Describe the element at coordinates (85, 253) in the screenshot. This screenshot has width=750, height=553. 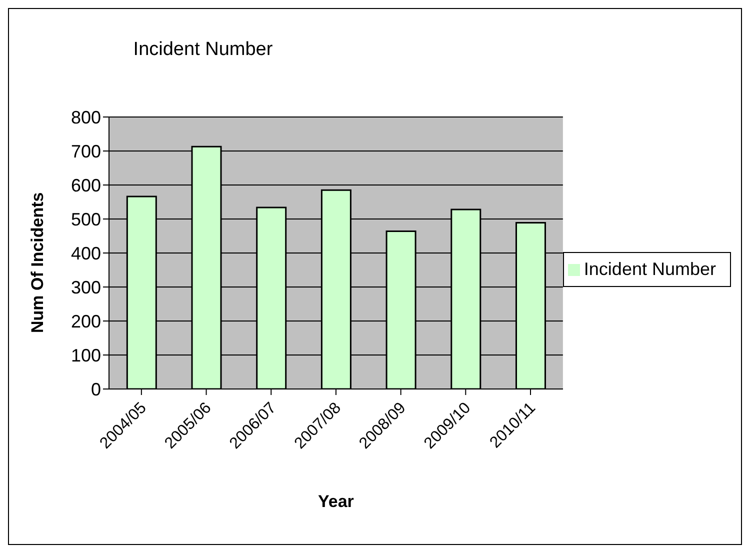
I see `y-tick-label: 400` at that location.